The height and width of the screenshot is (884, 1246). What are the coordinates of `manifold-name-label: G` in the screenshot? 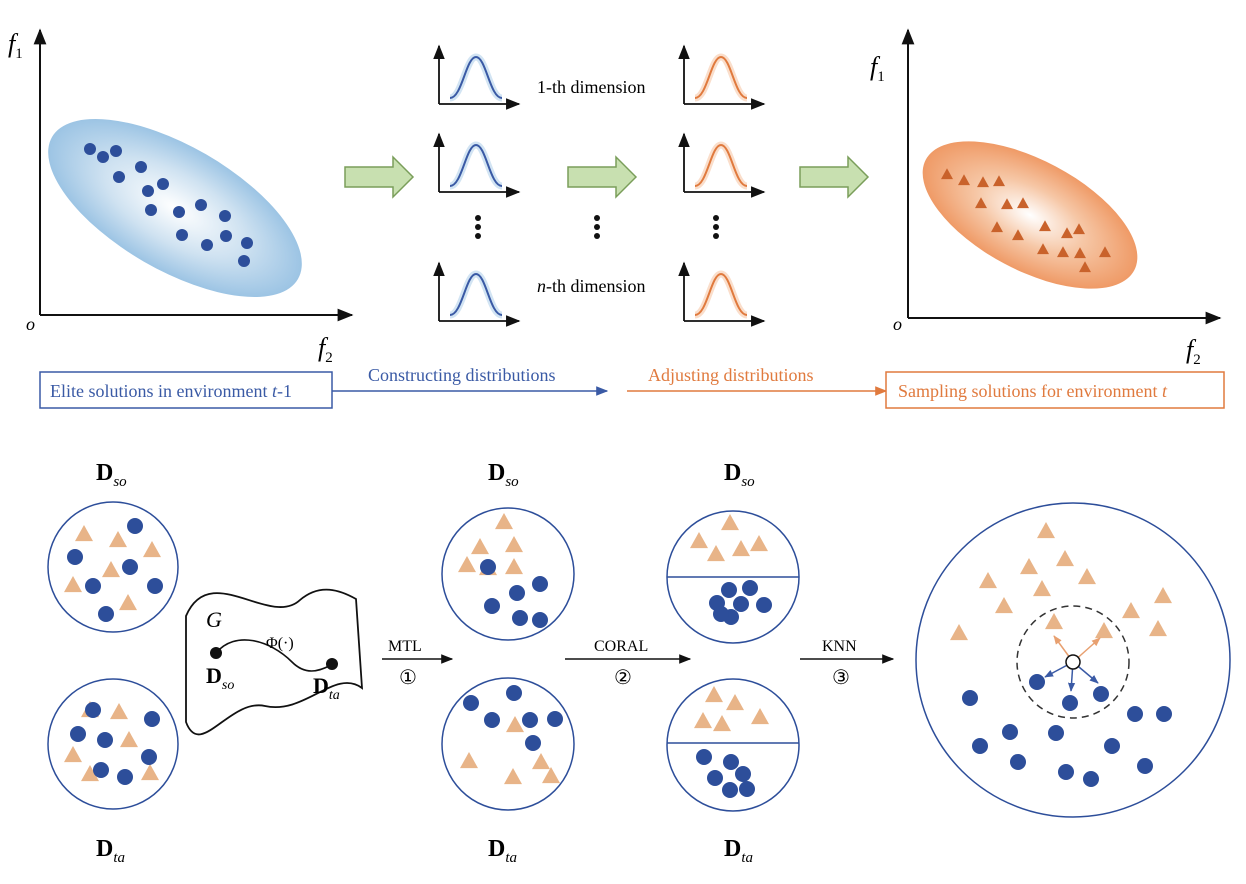 It's located at (214, 619).